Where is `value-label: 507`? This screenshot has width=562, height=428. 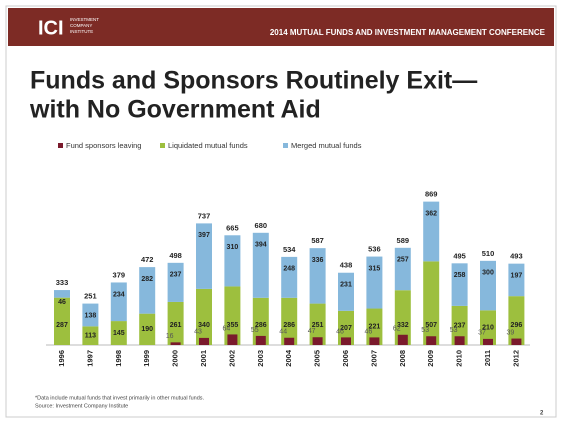 value-label: 507 is located at coordinates (431, 325).